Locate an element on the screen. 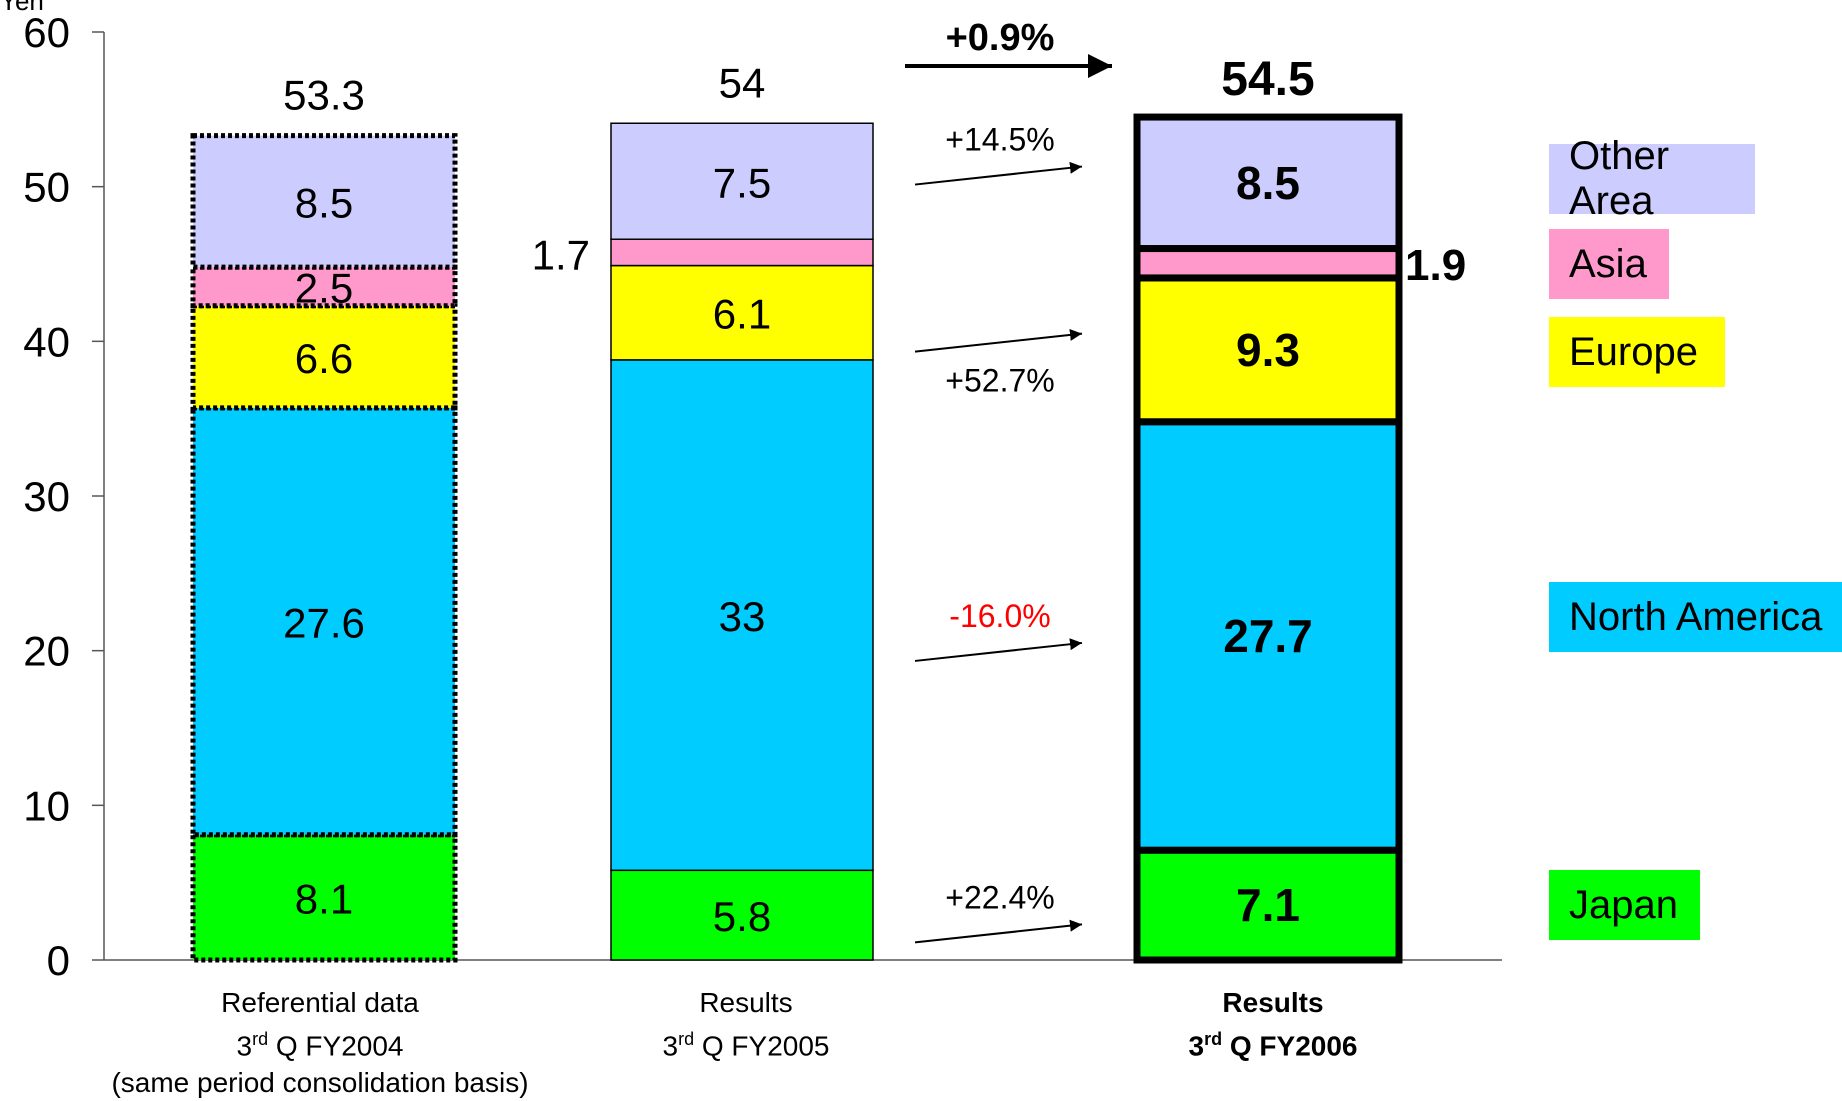  data-label: 27.7 is located at coordinates (1268, 636).